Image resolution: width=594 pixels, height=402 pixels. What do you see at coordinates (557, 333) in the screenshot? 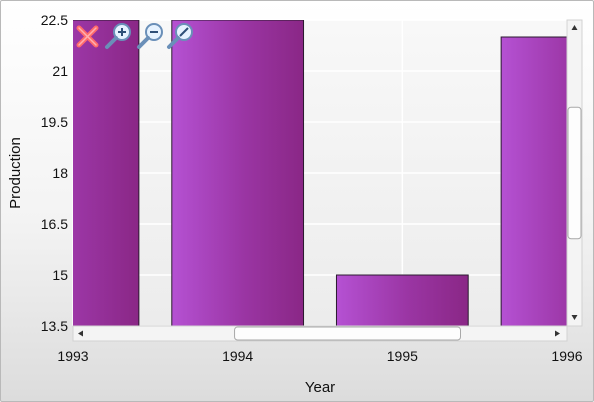
I see `scroll-right-arrow` at bounding box center [557, 333].